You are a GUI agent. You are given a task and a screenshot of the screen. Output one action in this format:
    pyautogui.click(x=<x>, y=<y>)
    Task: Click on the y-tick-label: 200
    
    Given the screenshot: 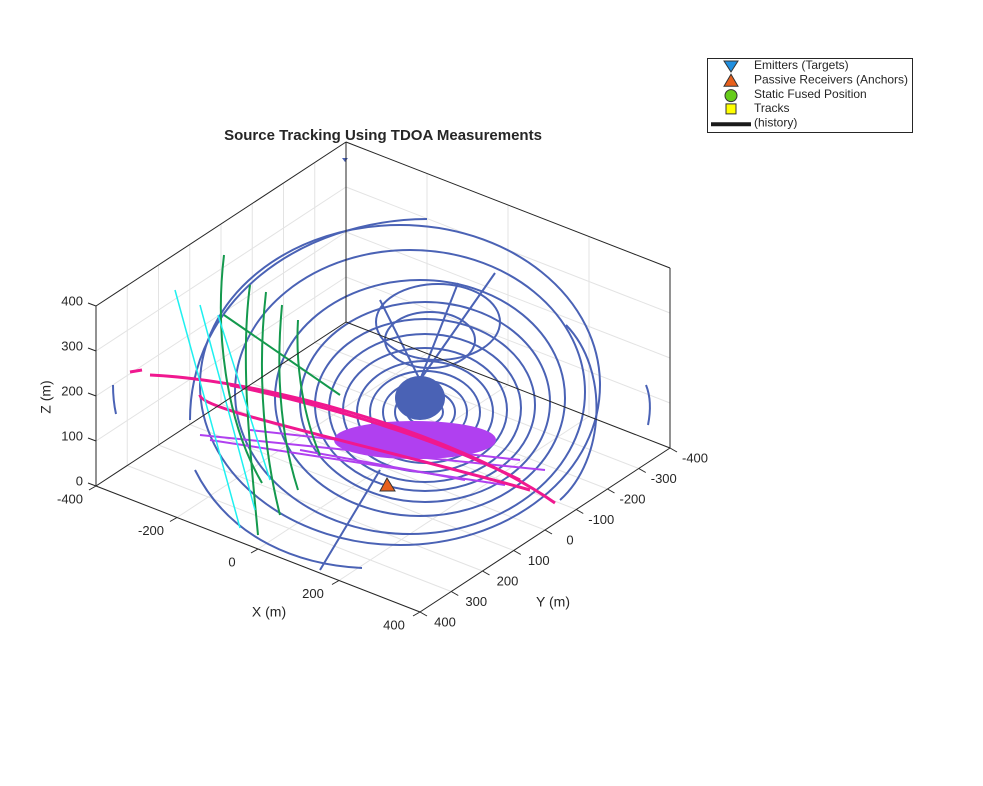 What is the action you would take?
    pyautogui.click(x=508, y=580)
    